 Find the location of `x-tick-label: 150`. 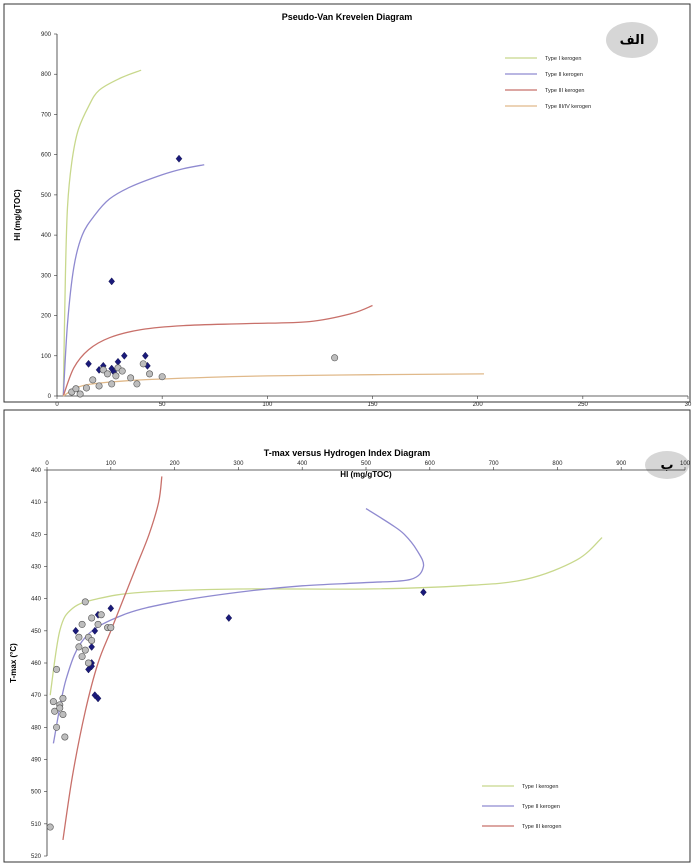

x-tick-label: 150 is located at coordinates (372, 405).